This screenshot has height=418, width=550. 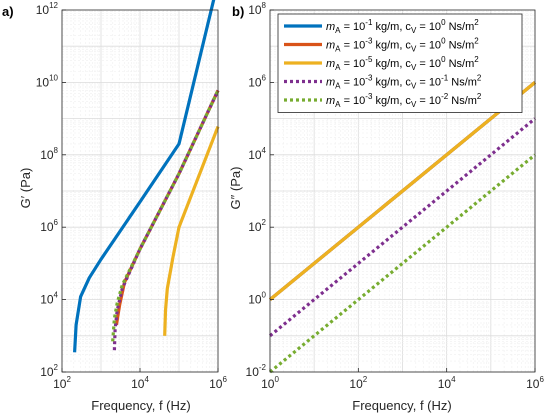 What do you see at coordinates (49, 226) in the screenshot?
I see `panel-a-ytick-label: 10⁶` at bounding box center [49, 226].